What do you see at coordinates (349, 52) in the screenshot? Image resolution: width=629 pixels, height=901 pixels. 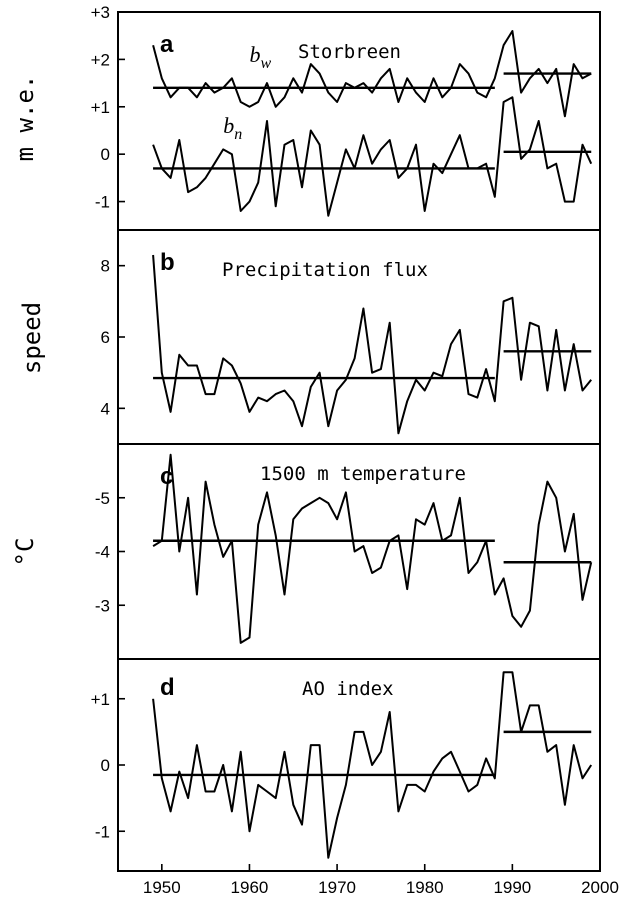 I see `panel-a-title: Storbreen` at bounding box center [349, 52].